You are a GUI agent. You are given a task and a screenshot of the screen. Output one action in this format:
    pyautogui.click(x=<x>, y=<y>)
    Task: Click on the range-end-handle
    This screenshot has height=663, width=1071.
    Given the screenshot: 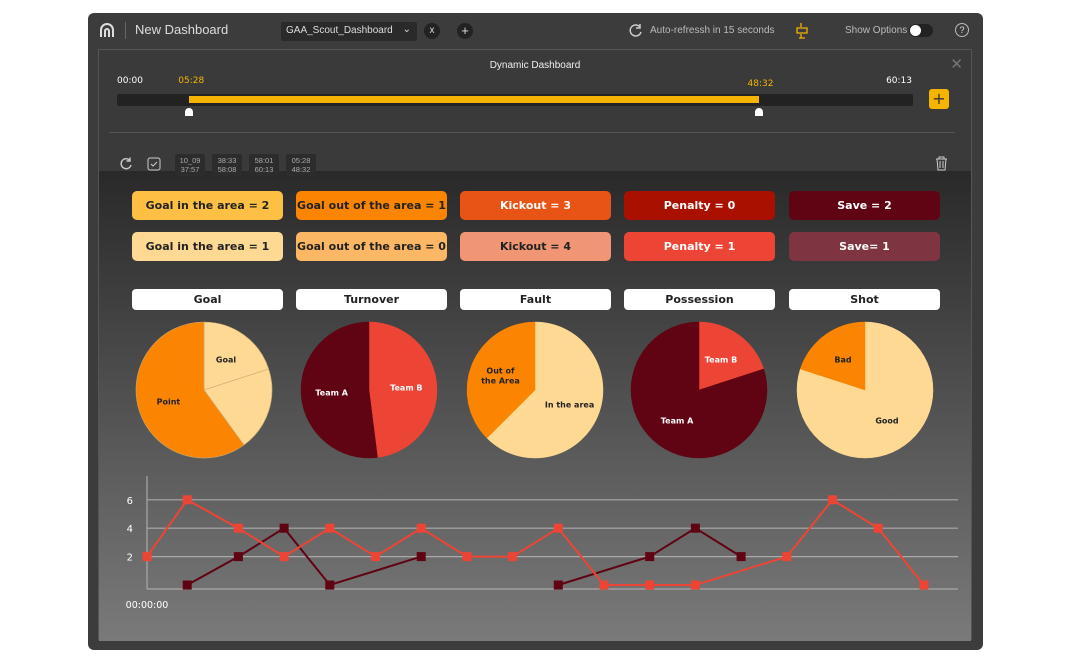 What is the action you would take?
    pyautogui.click(x=758, y=112)
    